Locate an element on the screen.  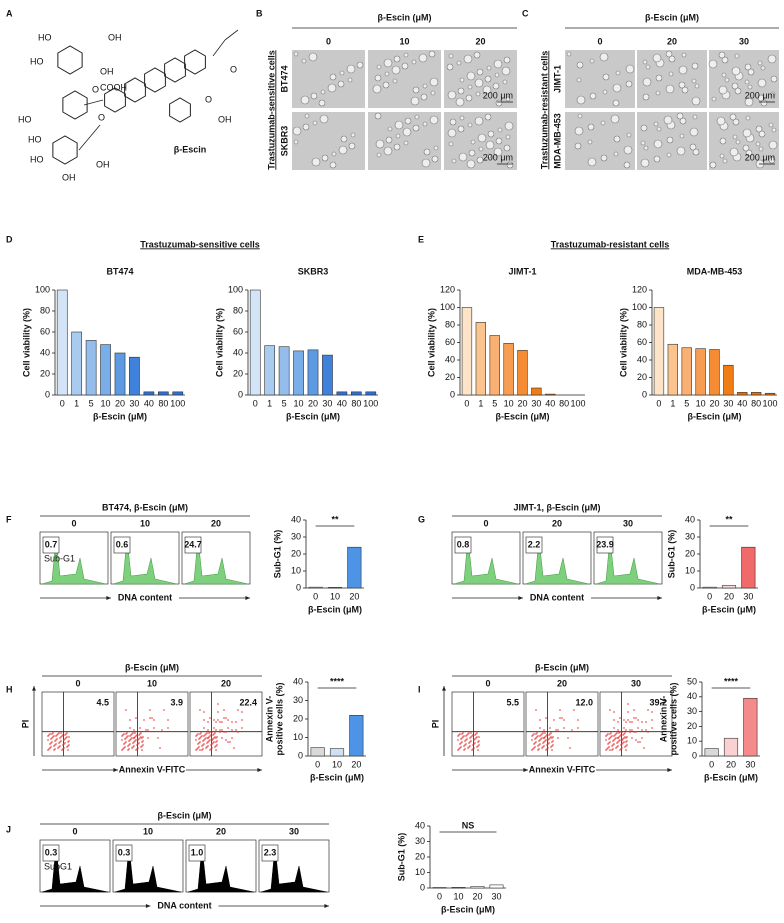
y-tick-label: 60 is located at coordinates (238, 331).